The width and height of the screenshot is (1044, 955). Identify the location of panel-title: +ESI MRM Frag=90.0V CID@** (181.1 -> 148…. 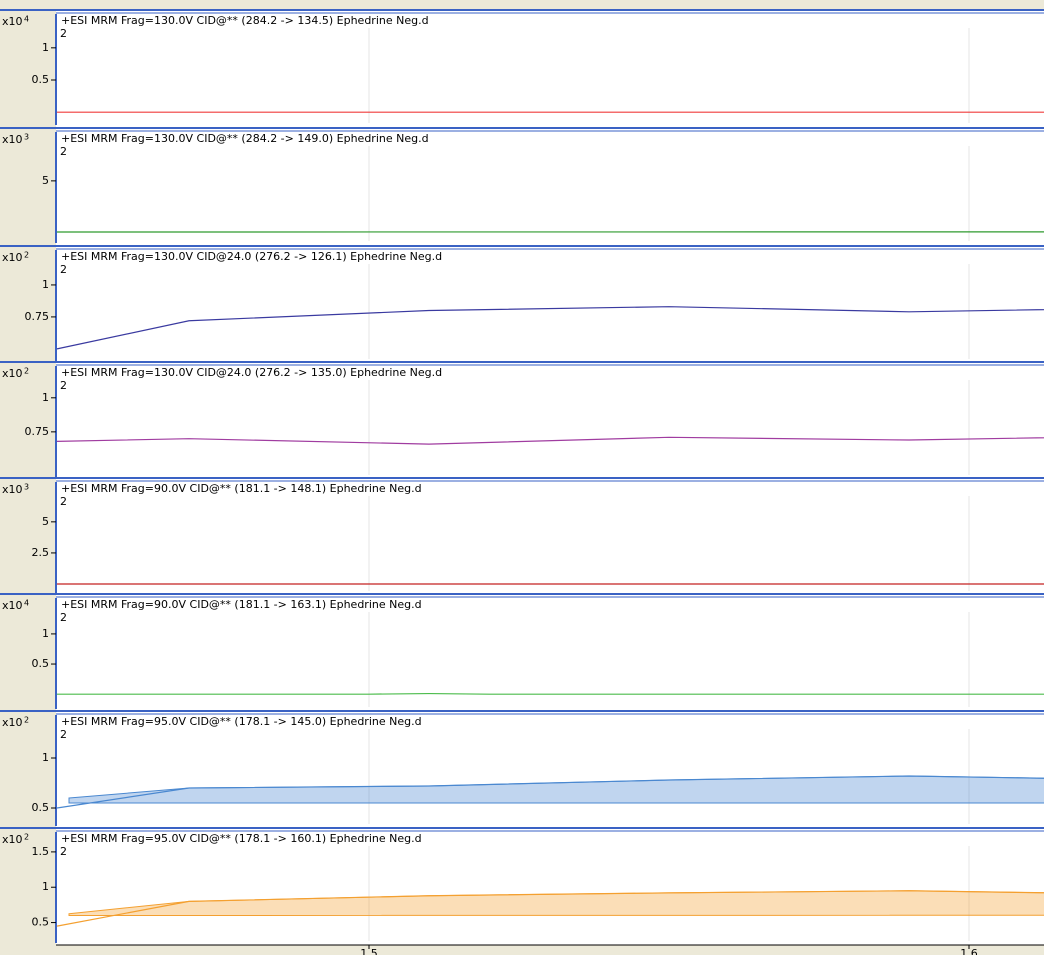
(241, 488).